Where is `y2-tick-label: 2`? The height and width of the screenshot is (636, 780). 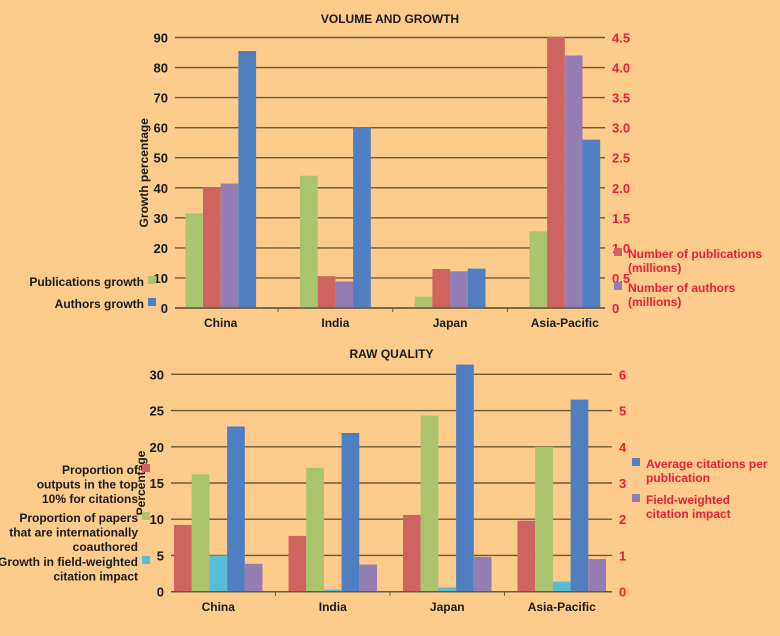 y2-tick-label: 2 is located at coordinates (622, 519).